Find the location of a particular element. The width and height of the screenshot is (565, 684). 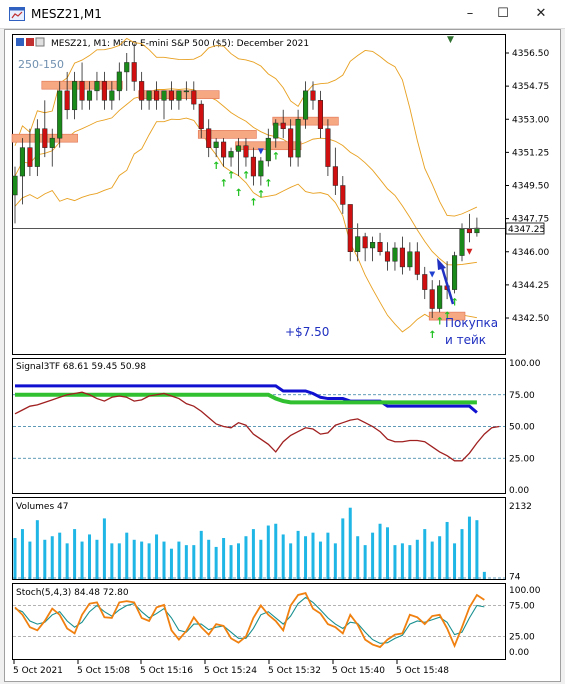

price-tick-label: 4354.75 is located at coordinates (530, 87).